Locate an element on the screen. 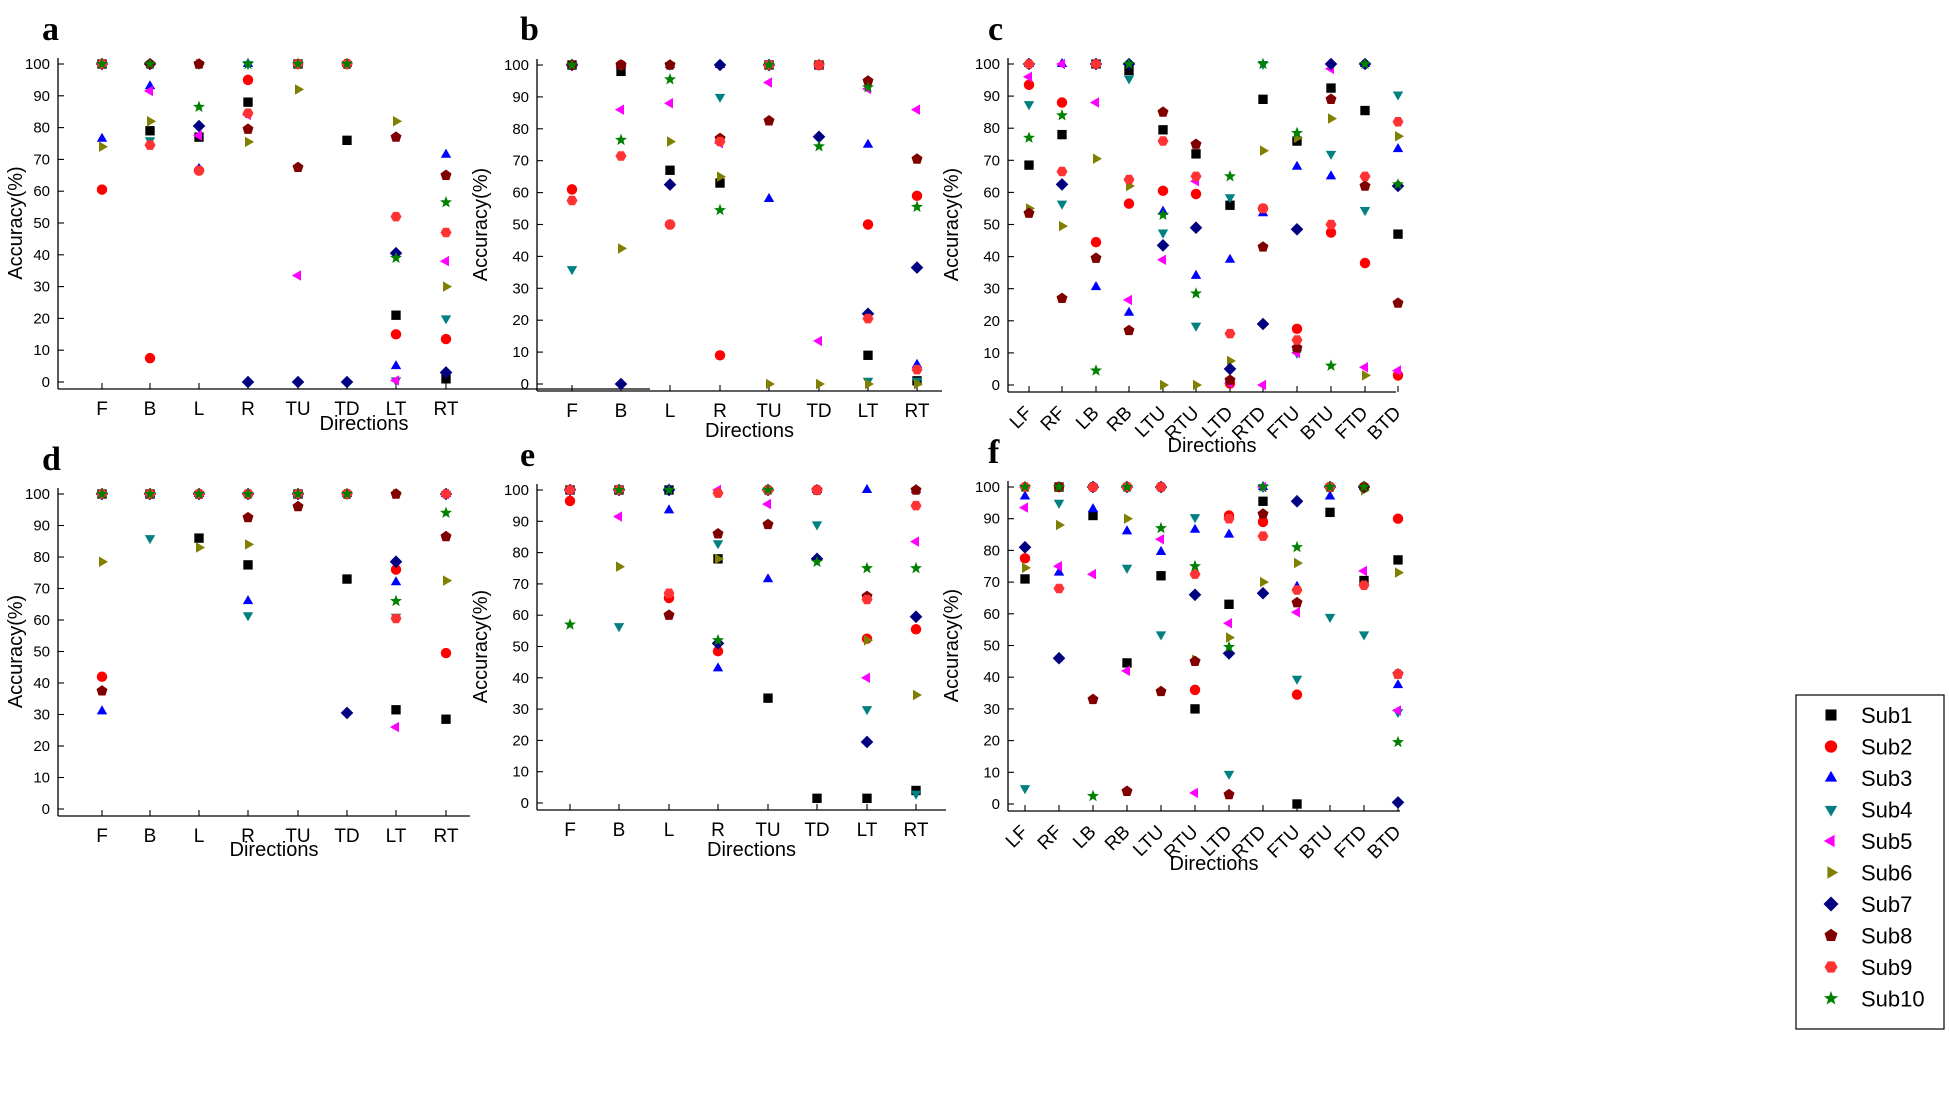  x-tick-label: RT is located at coordinates (446, 836).